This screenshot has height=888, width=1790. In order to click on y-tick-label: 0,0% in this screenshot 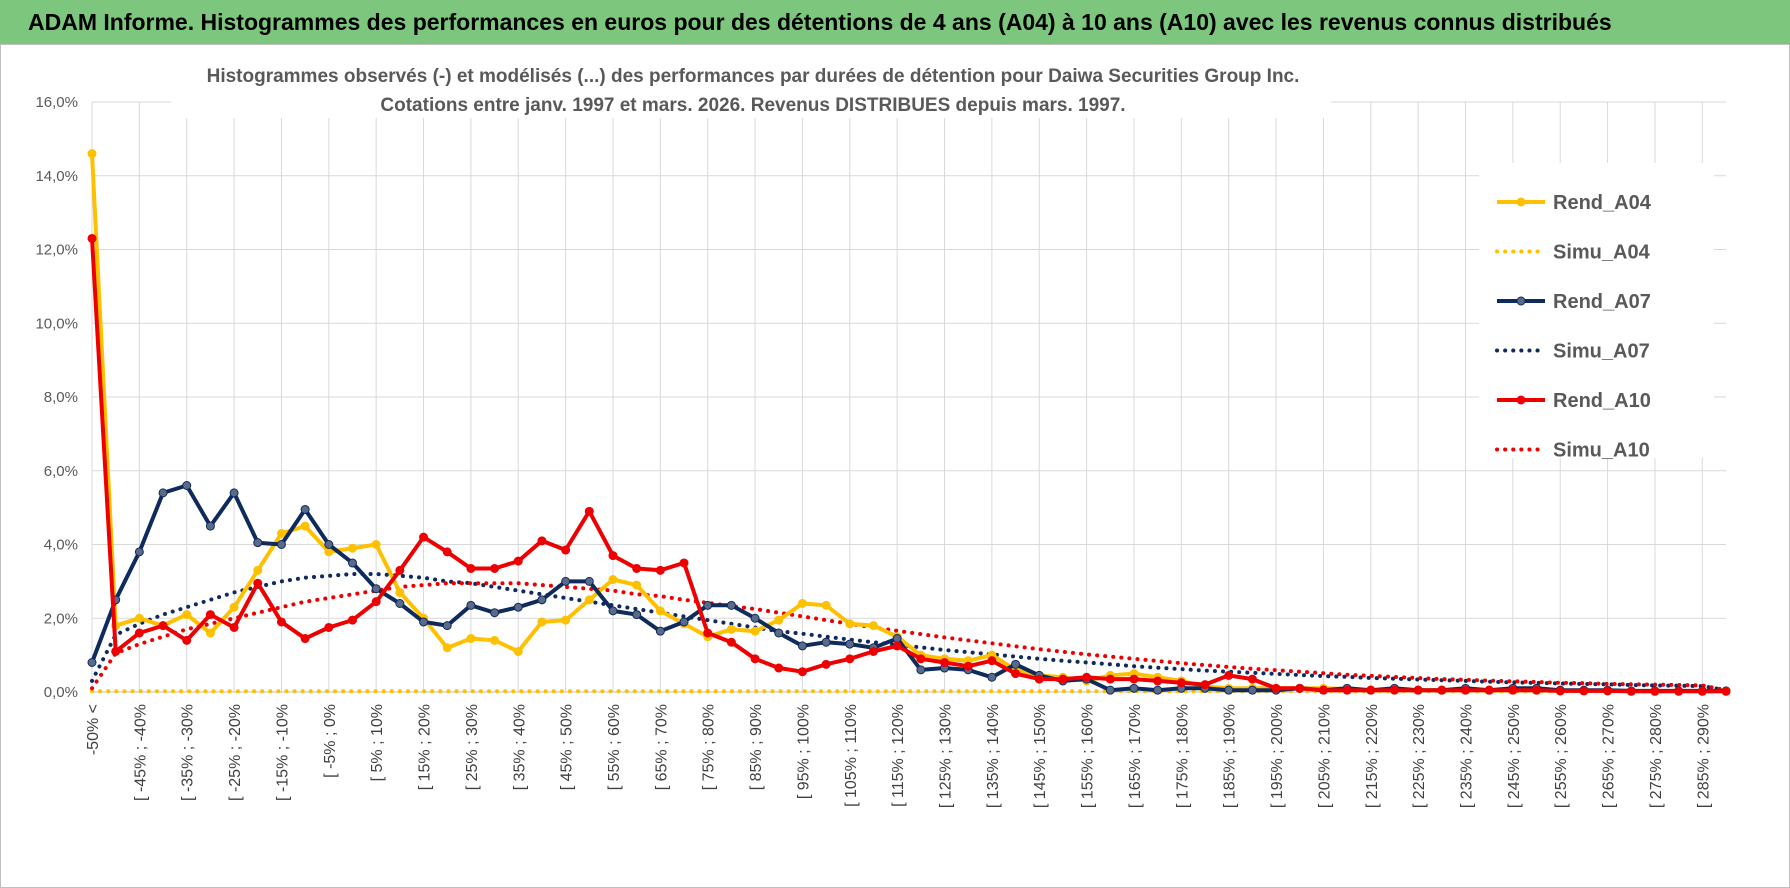, I will do `click(61, 692)`.